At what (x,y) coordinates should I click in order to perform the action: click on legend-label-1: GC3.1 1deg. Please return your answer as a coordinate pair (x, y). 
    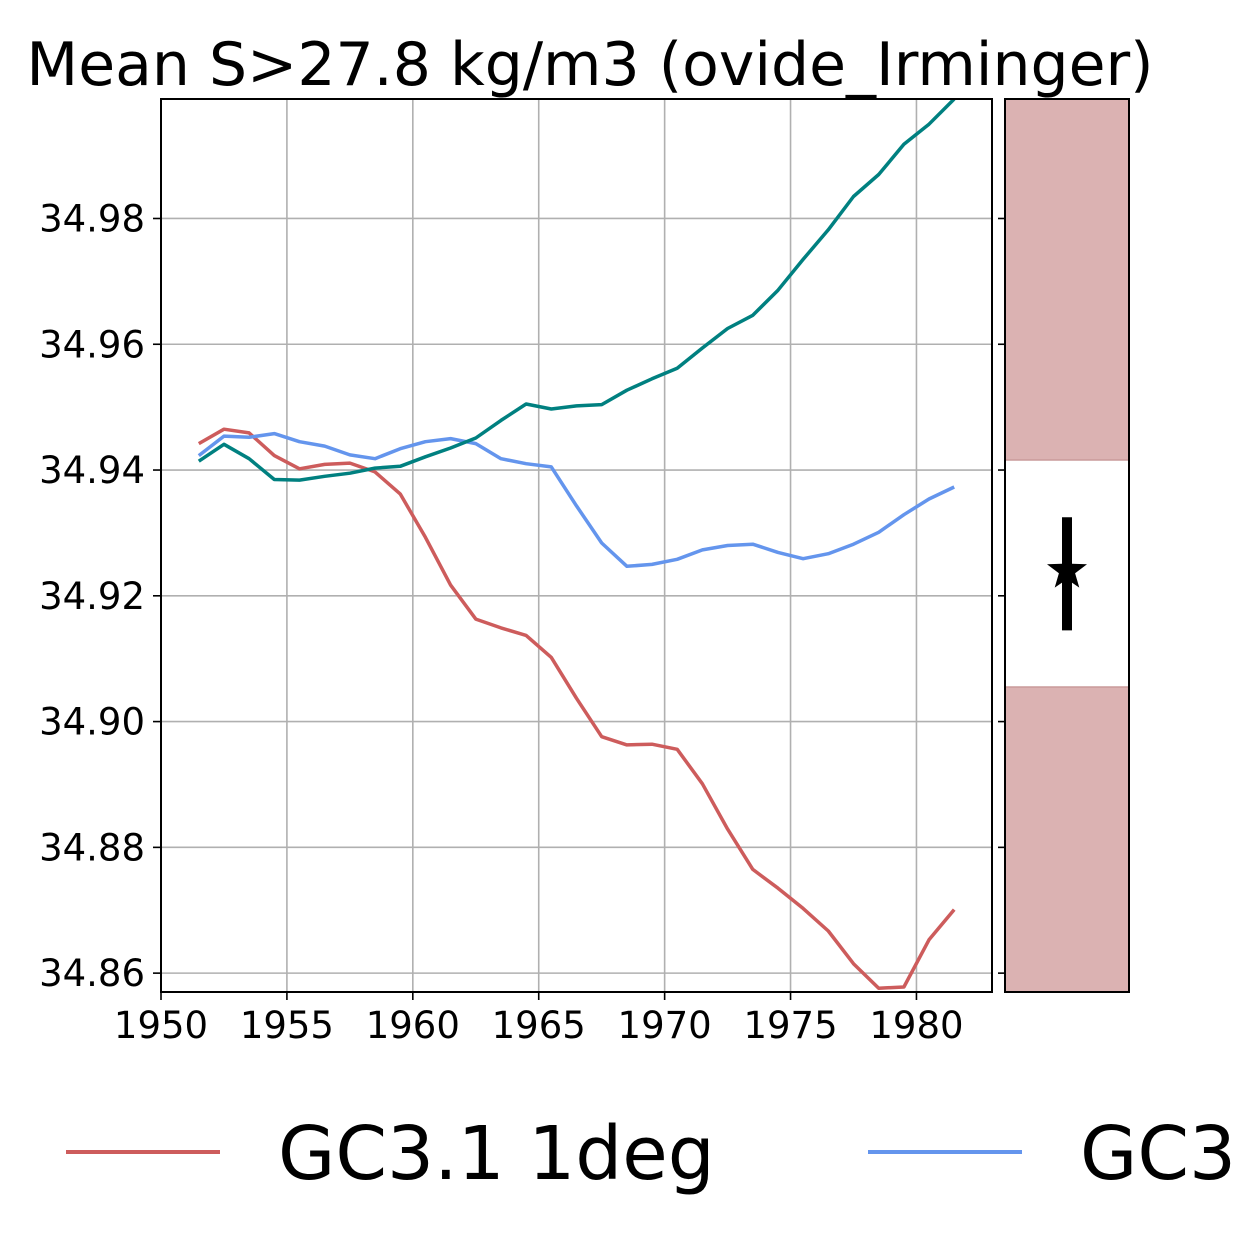
    Looking at the image, I should click on (496, 1154).